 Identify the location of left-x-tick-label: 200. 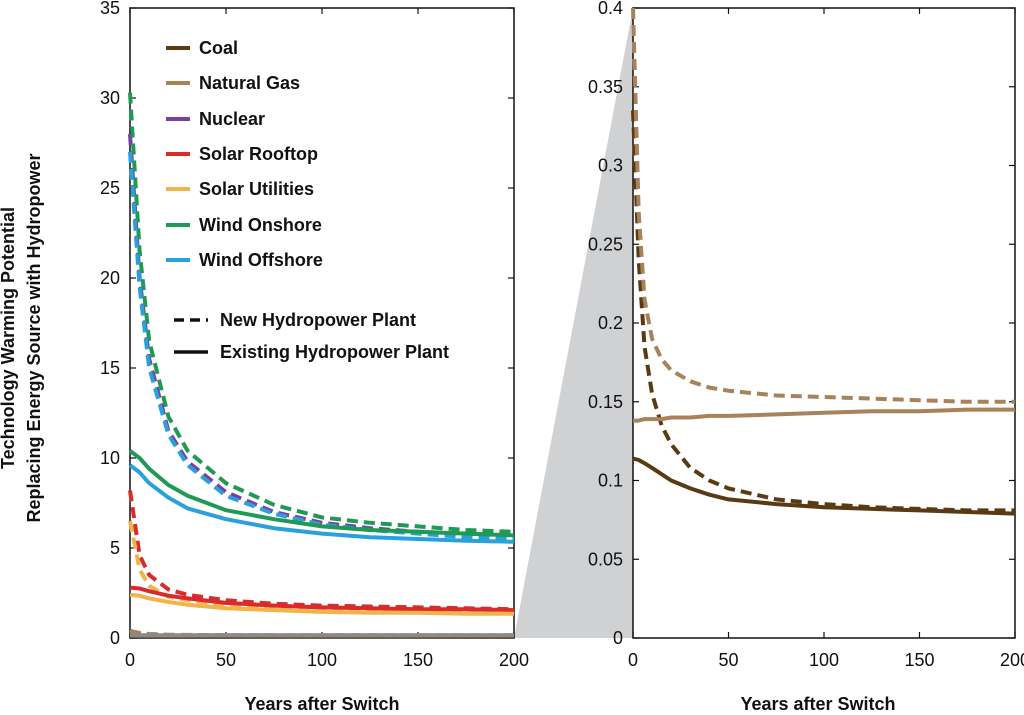
(514, 660).